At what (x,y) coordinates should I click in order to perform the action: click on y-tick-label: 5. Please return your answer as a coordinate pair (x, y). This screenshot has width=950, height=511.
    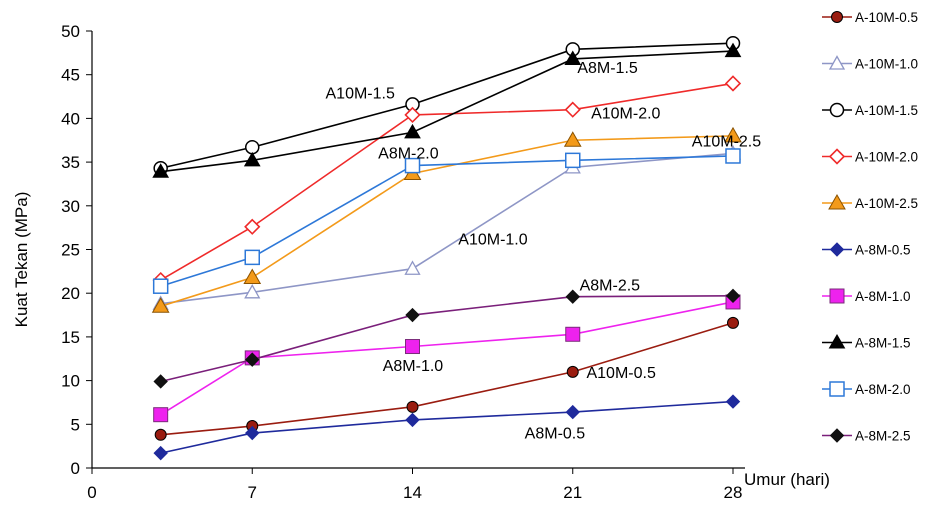
    Looking at the image, I should click on (75, 424).